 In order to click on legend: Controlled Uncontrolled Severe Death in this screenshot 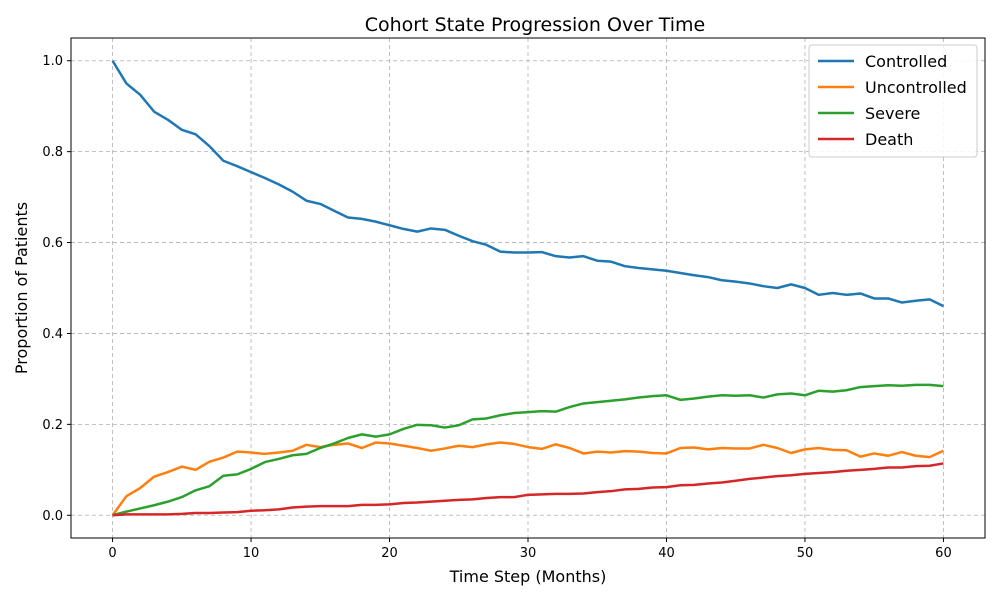, I will do `click(893, 101)`.